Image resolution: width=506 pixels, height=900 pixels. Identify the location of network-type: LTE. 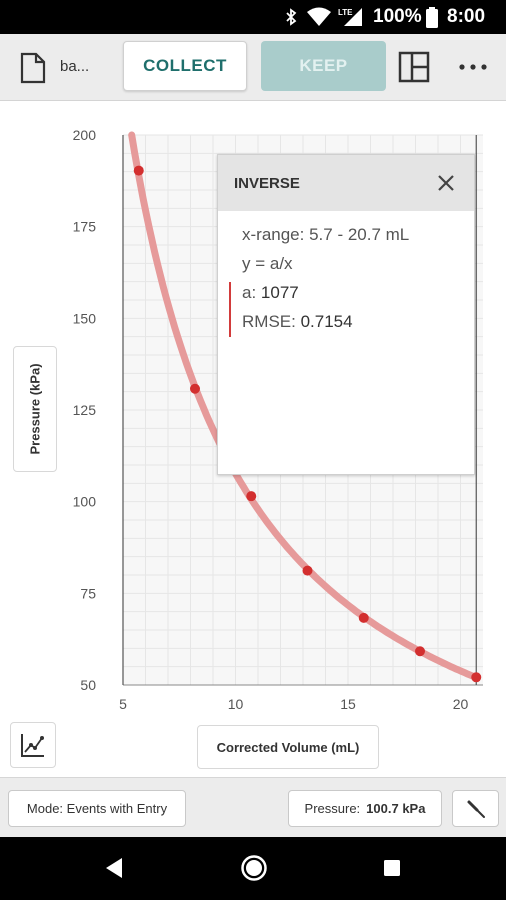
(345, 12).